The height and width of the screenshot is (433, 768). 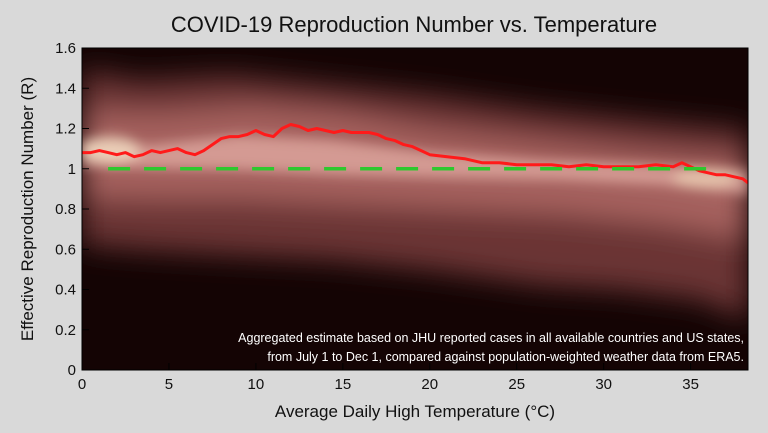 I want to click on x-tick-label: 25, so click(x=516, y=384).